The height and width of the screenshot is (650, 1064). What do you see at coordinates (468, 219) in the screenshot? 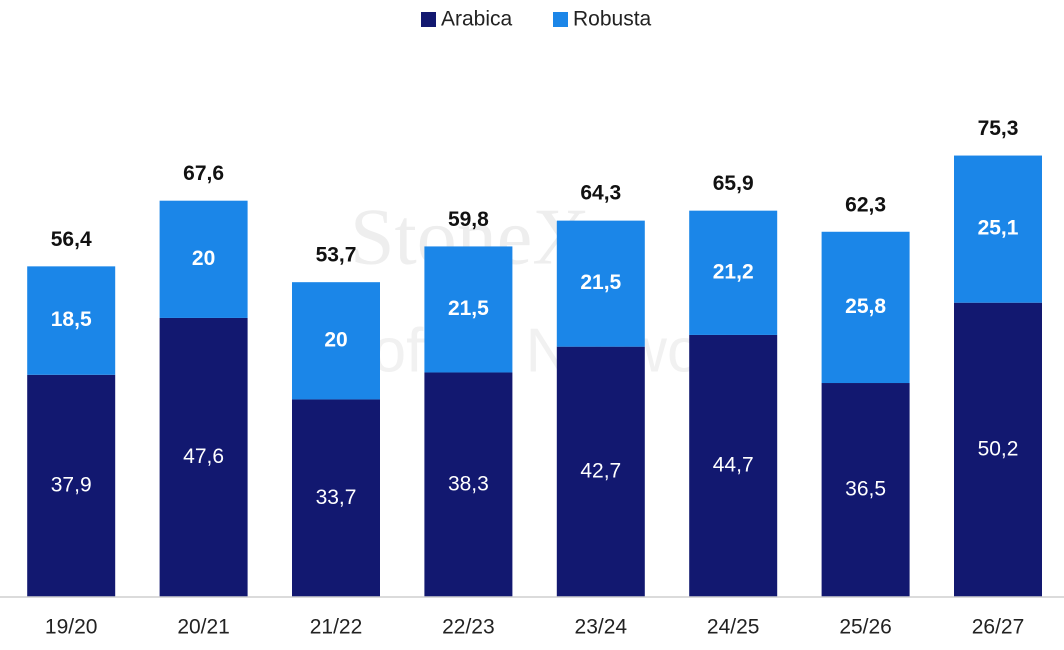
I see `total-label: 59,8` at bounding box center [468, 219].